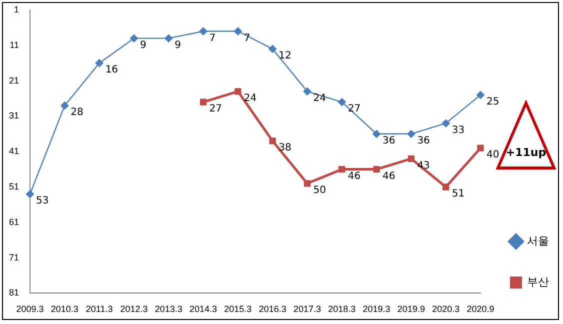 The image size is (563, 324). What do you see at coordinates (446, 309) in the screenshot?
I see `x-tick-label: 2020.3` at bounding box center [446, 309].